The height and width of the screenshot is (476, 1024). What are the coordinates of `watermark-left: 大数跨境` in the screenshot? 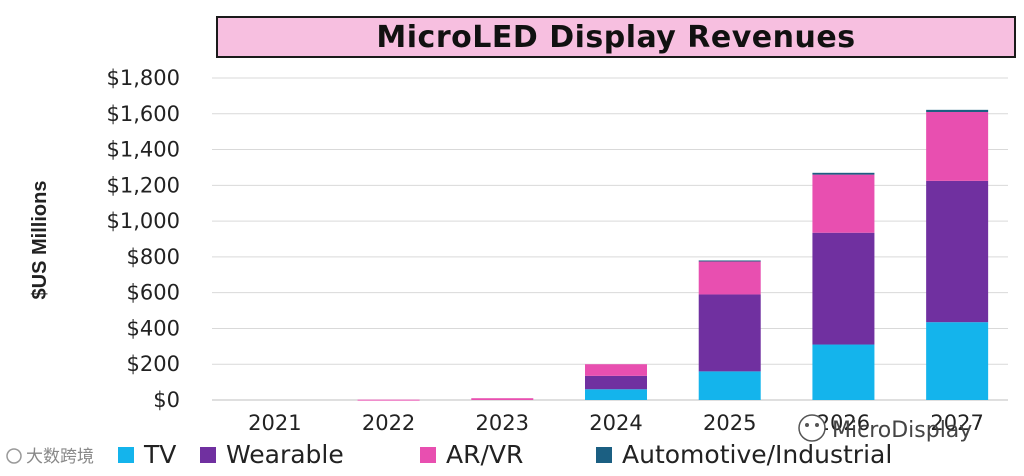 It's located at (50, 457).